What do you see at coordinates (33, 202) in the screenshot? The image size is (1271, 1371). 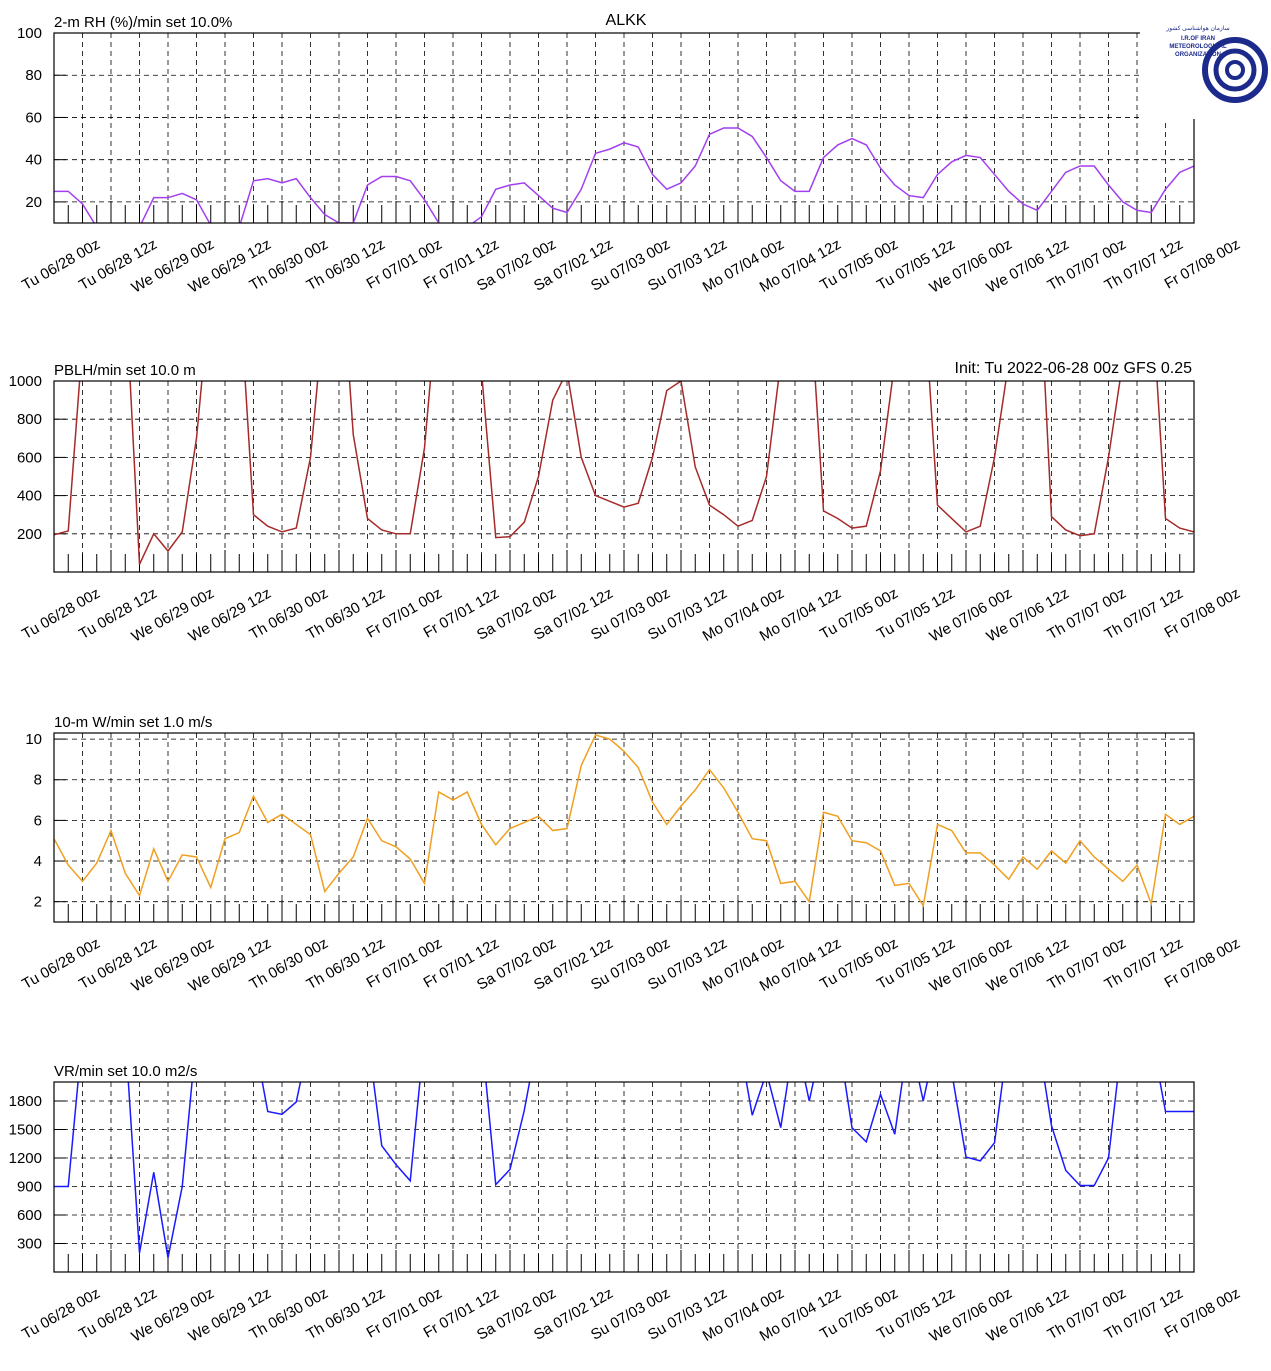 I see `y-tick-label: 20` at bounding box center [33, 202].